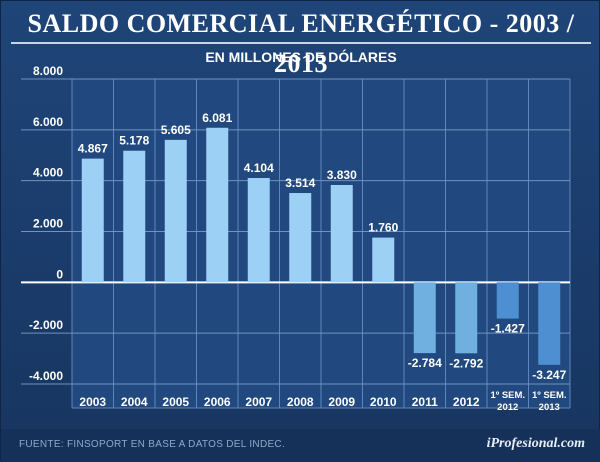 The width and height of the screenshot is (600, 462). I want to click on bar-value-label: 5.178, so click(134, 141).